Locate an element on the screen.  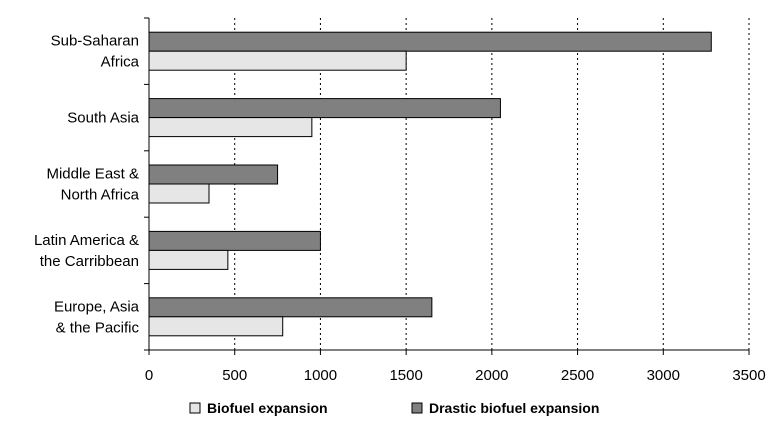
category-label: Europe, Asia is located at coordinates (97, 306).